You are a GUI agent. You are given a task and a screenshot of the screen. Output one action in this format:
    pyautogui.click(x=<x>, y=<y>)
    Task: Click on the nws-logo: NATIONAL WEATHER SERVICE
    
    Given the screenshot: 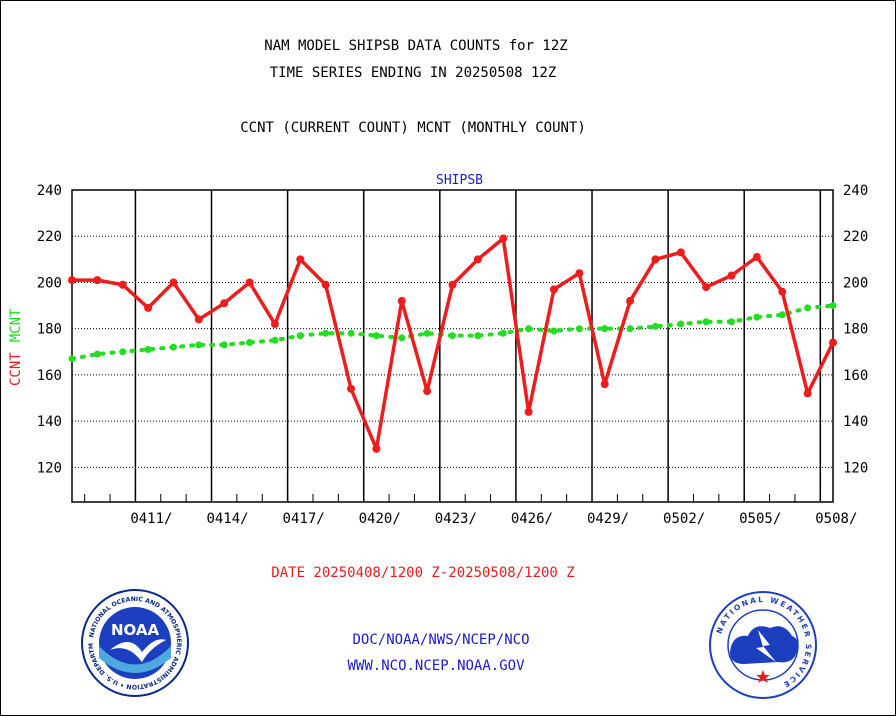 What is the action you would take?
    pyautogui.click(x=763, y=645)
    